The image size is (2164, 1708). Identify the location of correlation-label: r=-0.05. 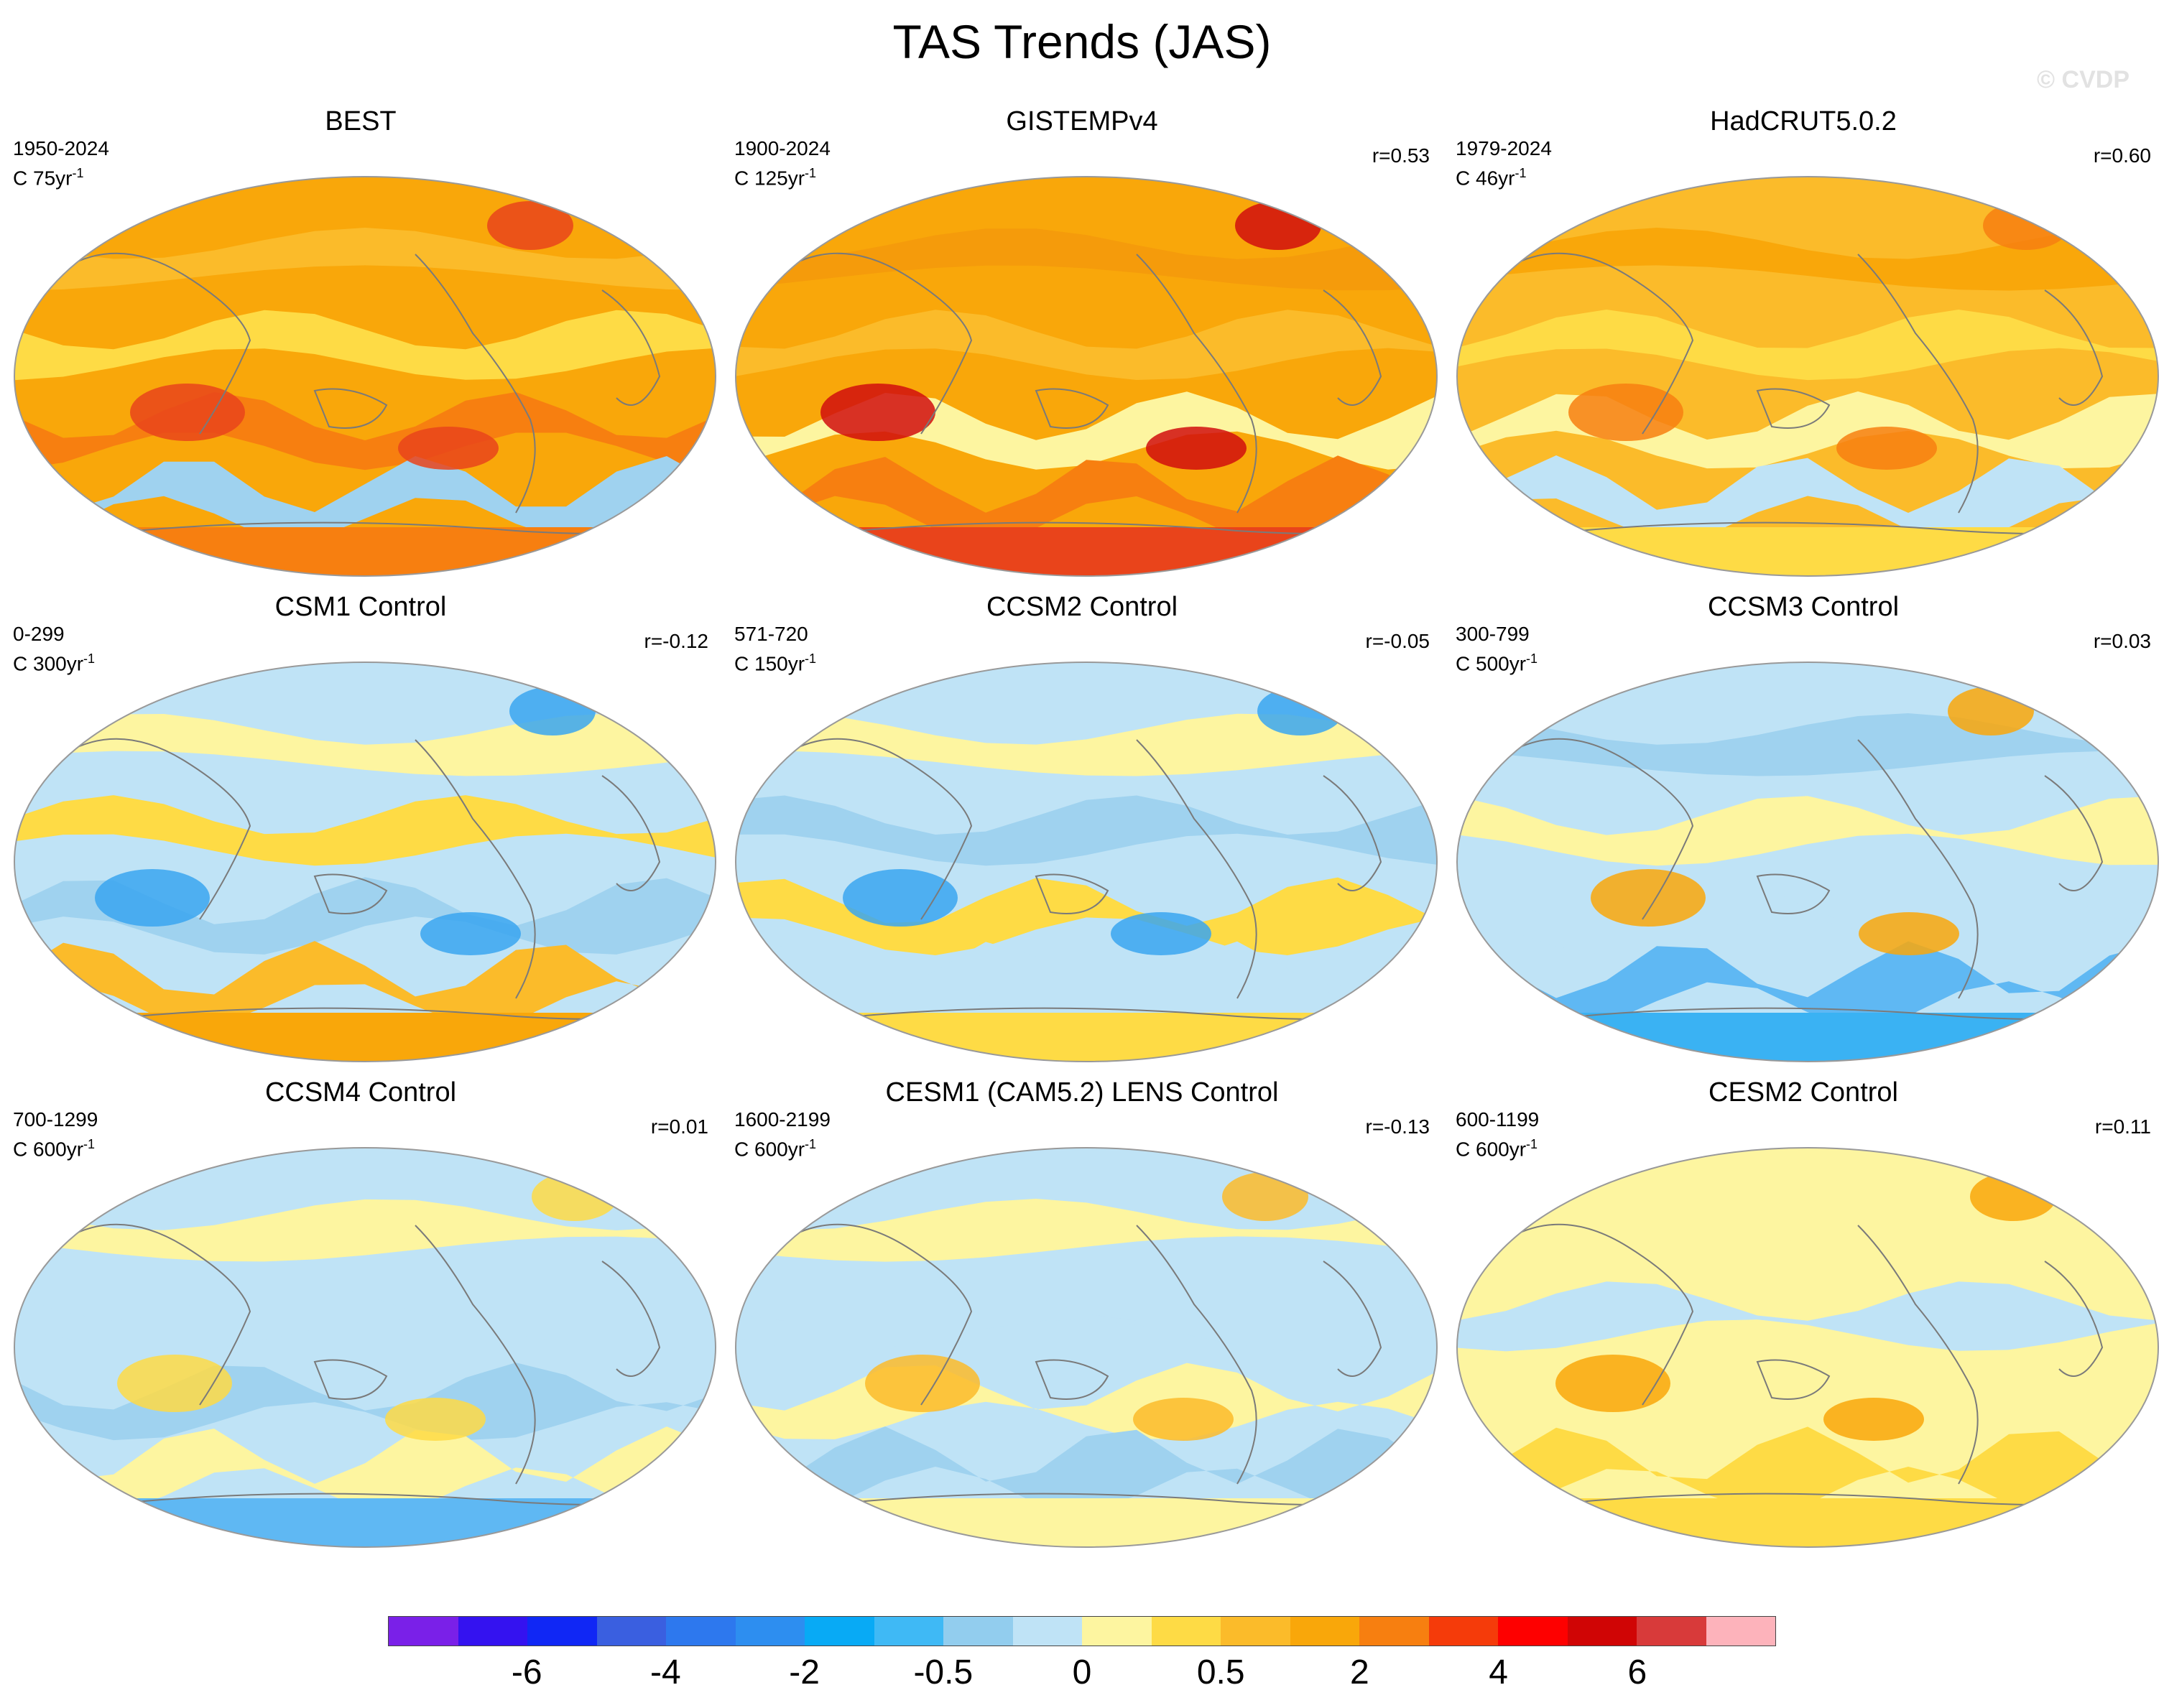
(1397, 641).